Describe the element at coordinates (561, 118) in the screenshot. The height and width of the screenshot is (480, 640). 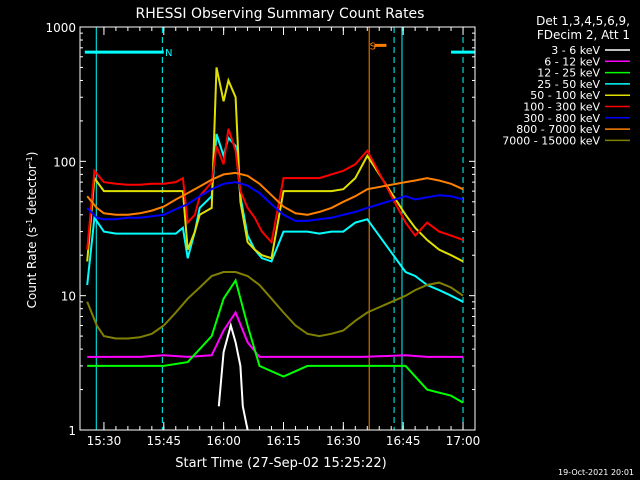
I see `legend-label: 300 - 800 keV` at that location.